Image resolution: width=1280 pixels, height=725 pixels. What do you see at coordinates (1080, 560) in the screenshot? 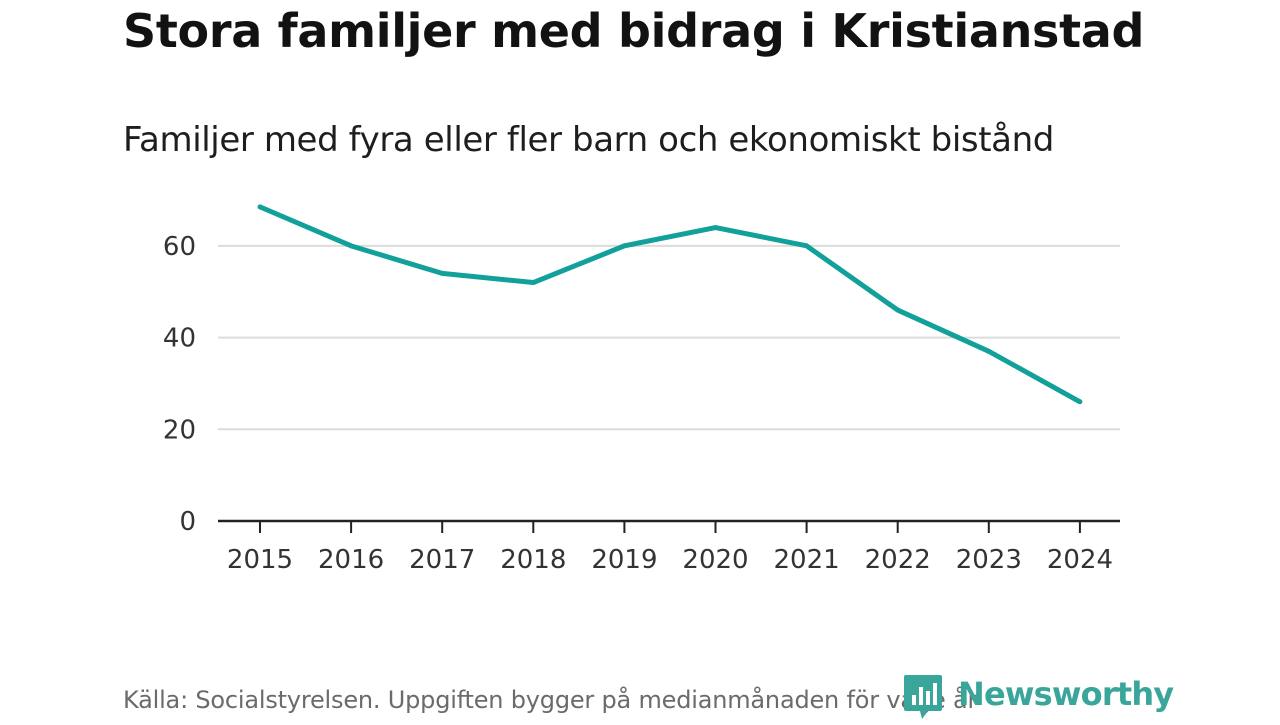
I see `x-tick-label: 2024` at bounding box center [1080, 560].